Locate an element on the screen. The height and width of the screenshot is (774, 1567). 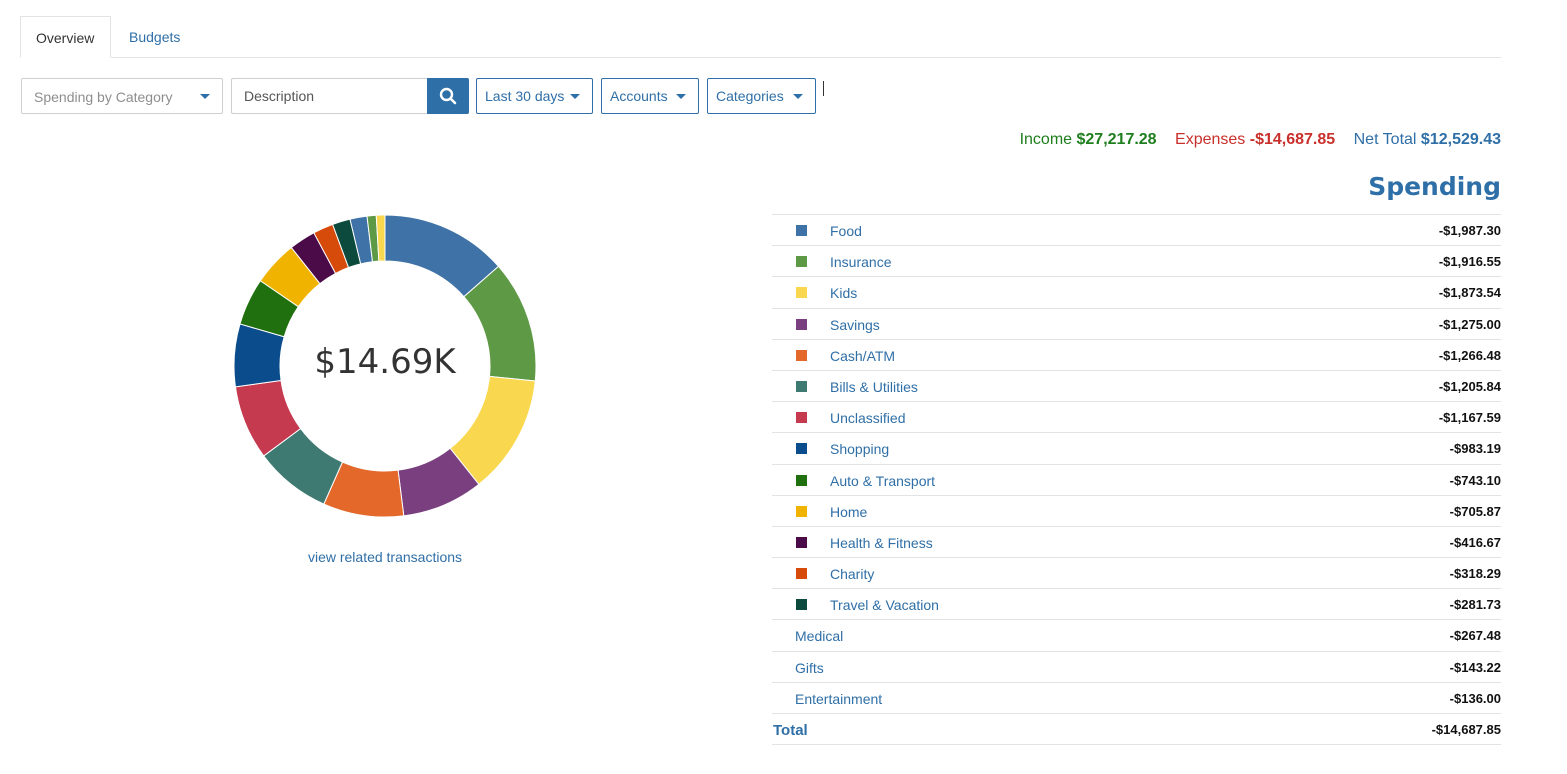
category-label: Bills & Utilities is located at coordinates (874, 386).